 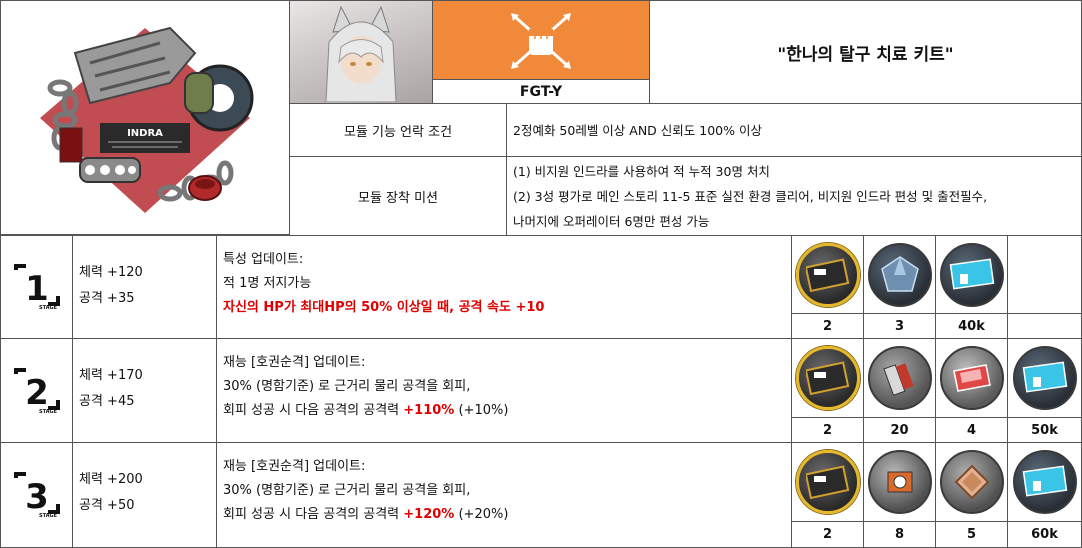 I want to click on stage-3-count-4-cell: 60k, so click(x=1044, y=534).